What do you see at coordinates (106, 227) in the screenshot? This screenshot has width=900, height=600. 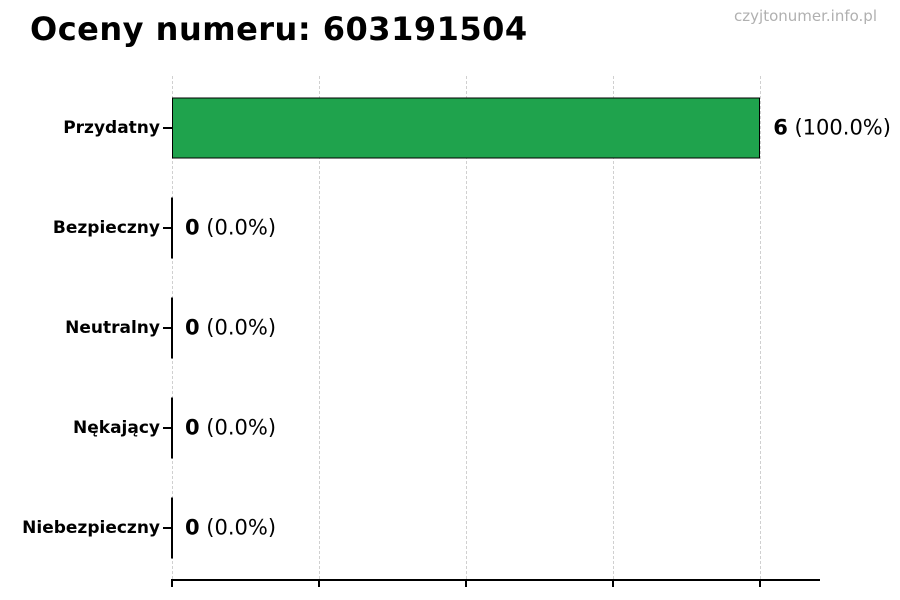 I see `category-label: Bezpieczny` at bounding box center [106, 227].